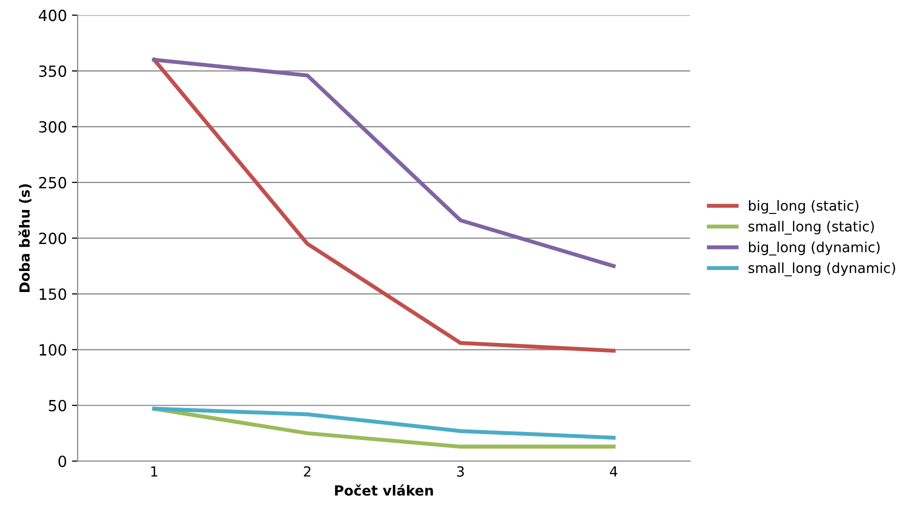 The image size is (913, 524). What do you see at coordinates (307, 471) in the screenshot?
I see `x-tick-label: 2` at bounding box center [307, 471].